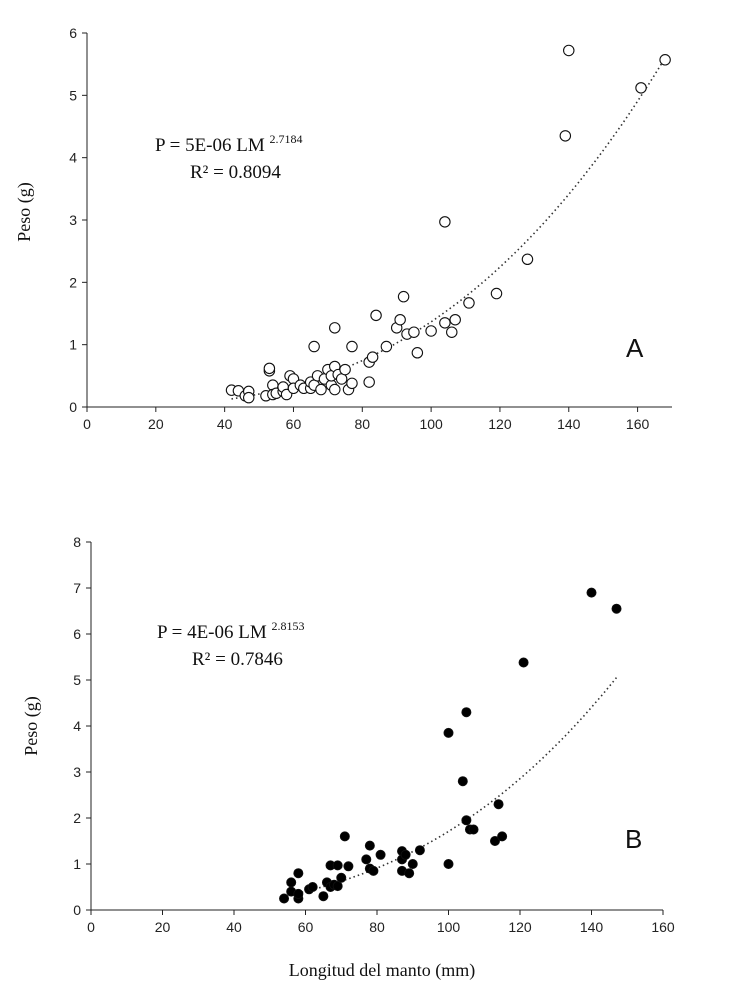  Describe the element at coordinates (78, 220) in the screenshot. I see `chart-a-y-ticks: 0 1 2 3 4 5 6` at that location.